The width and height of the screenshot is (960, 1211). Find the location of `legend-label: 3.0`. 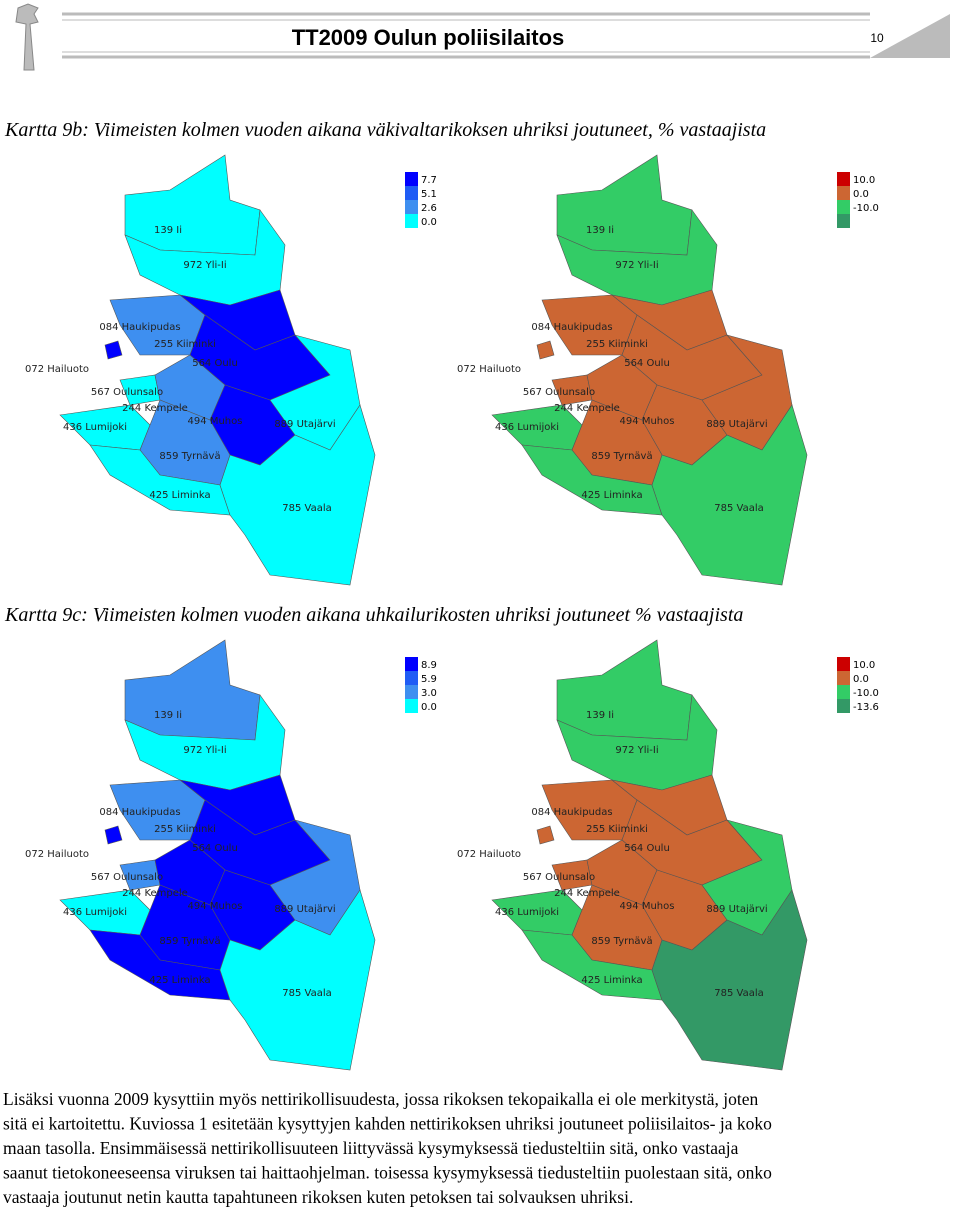

legend-label: 3.0 is located at coordinates (429, 693).